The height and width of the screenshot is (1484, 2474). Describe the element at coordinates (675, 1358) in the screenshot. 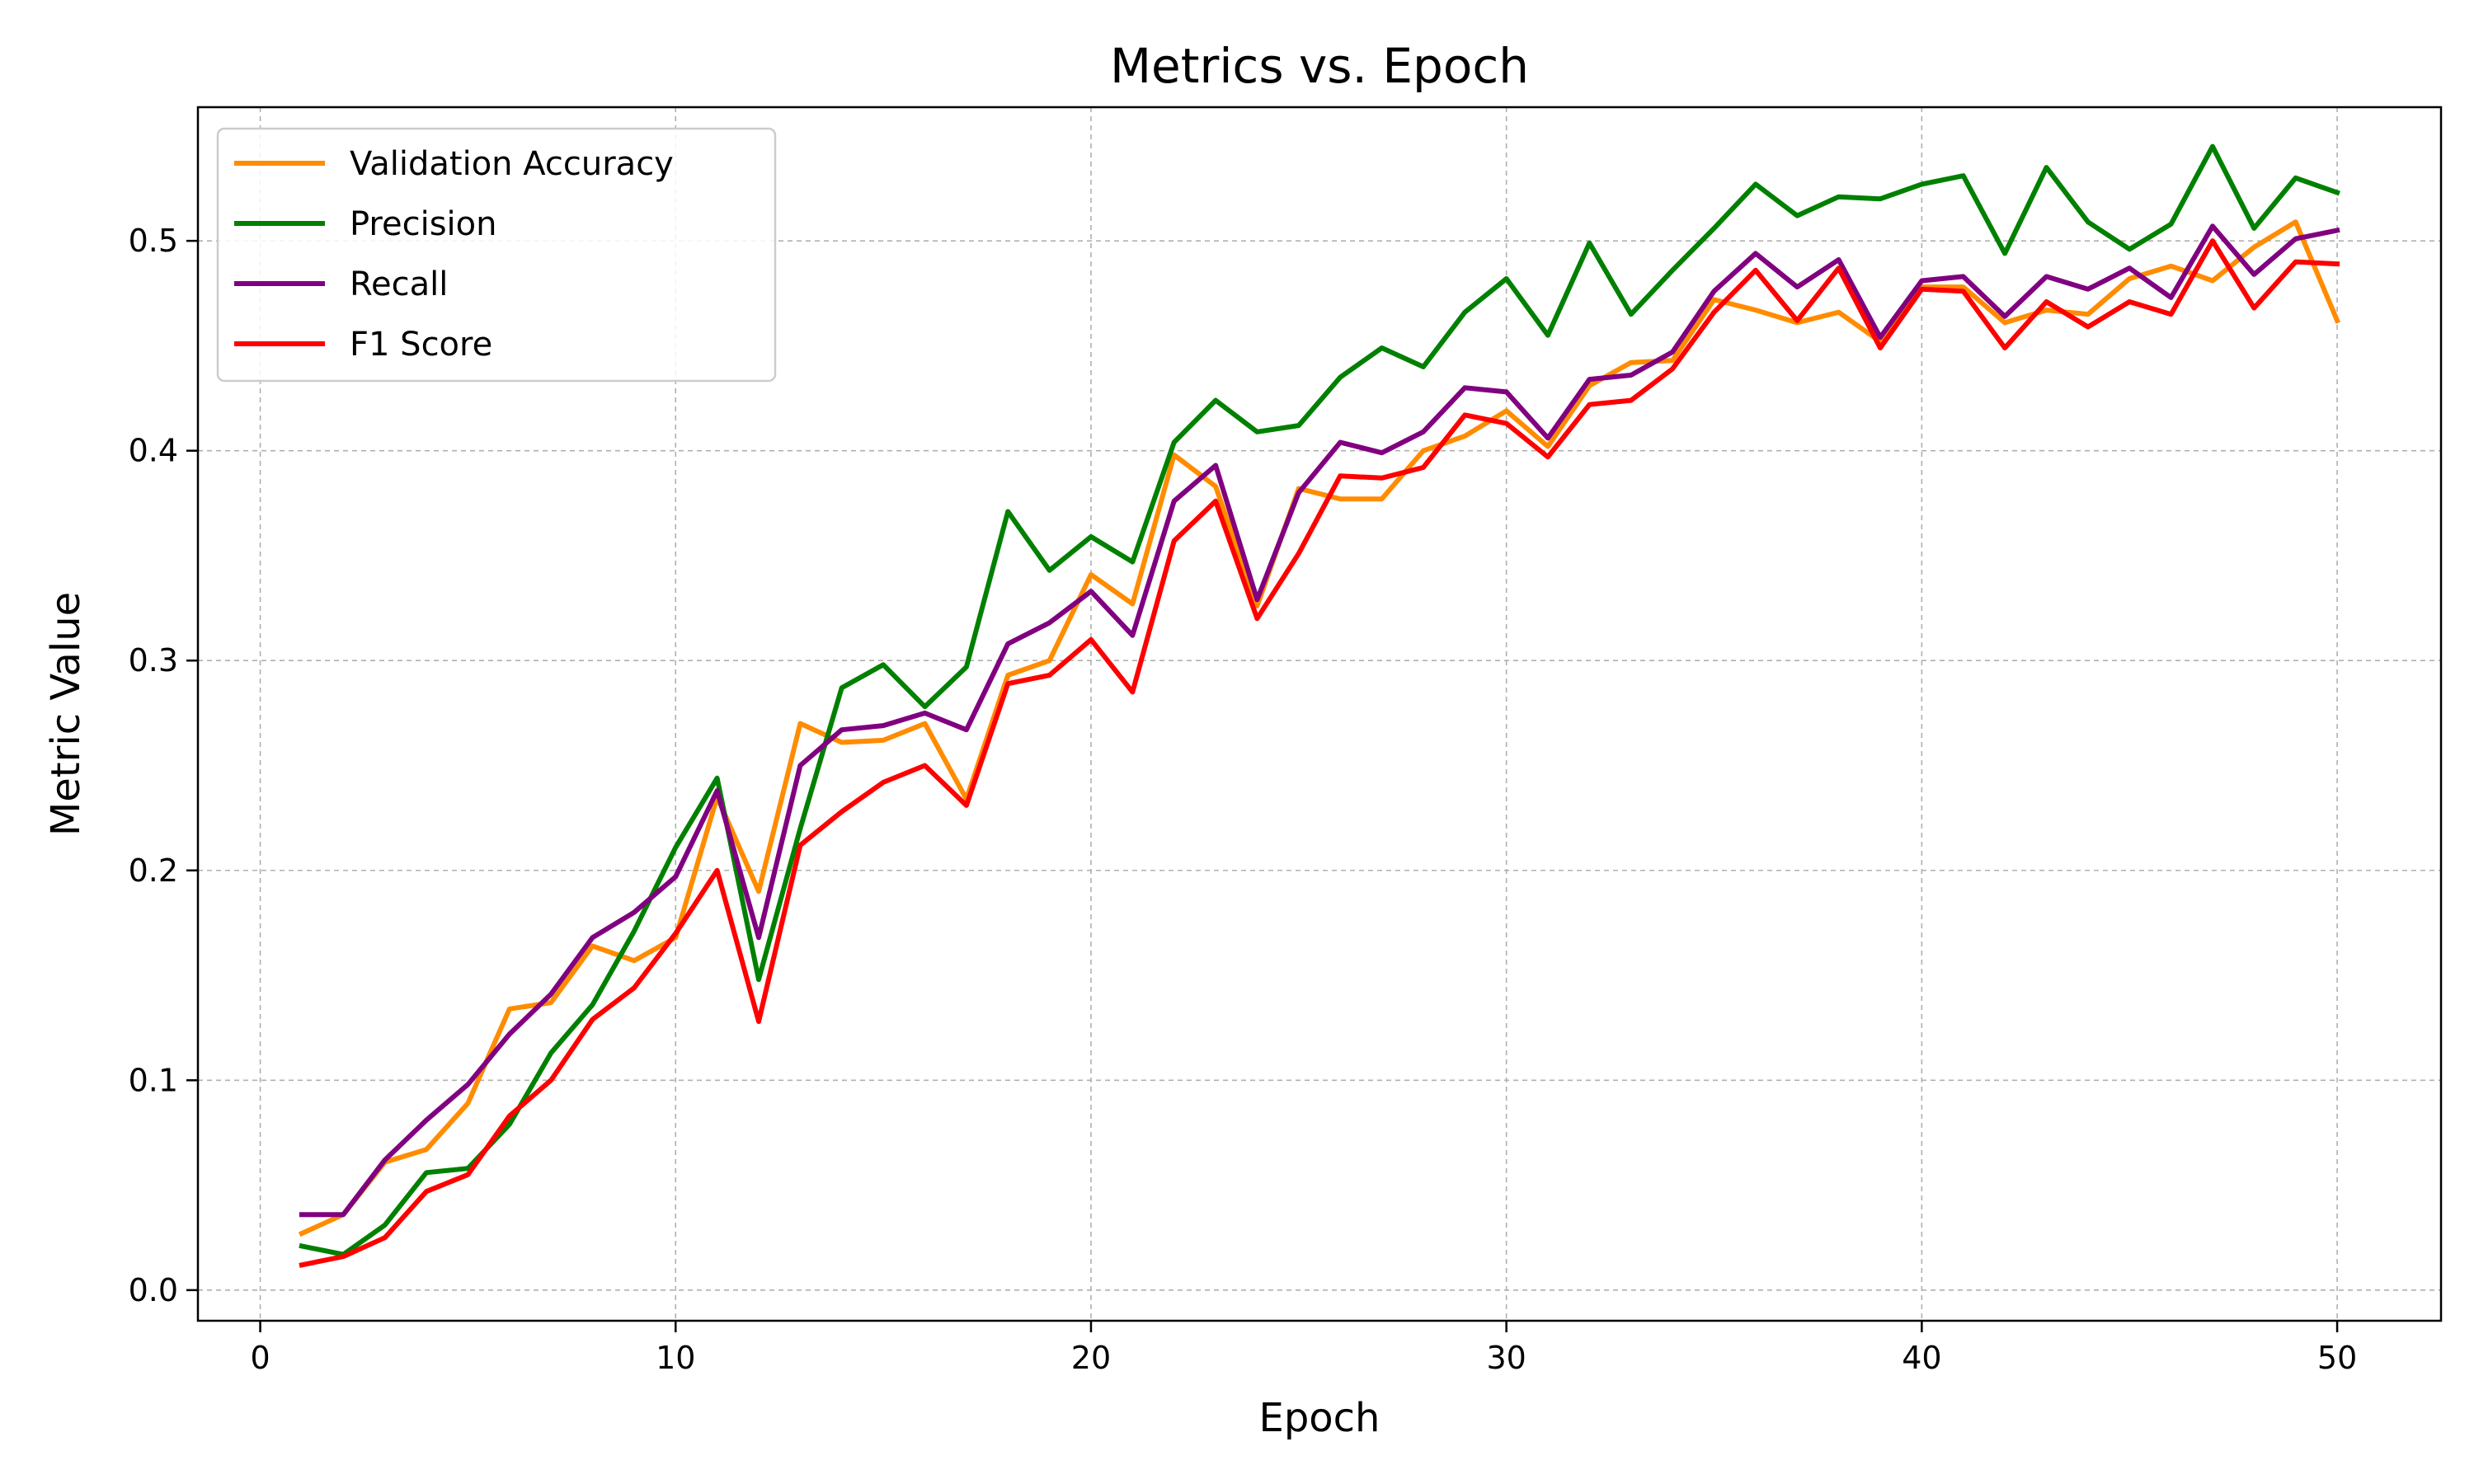

I see `x-tick-label: 10` at that location.